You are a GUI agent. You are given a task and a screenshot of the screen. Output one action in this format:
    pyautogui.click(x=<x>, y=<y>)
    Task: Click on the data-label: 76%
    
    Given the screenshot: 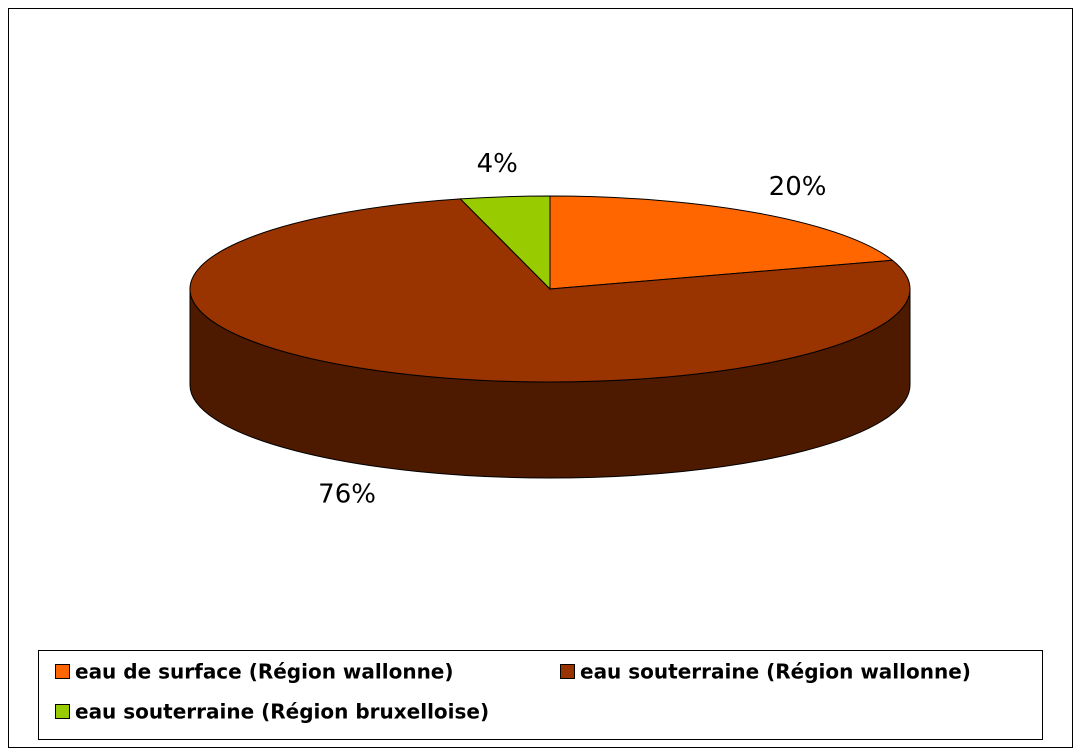 What is the action you would take?
    pyautogui.click(x=347, y=495)
    